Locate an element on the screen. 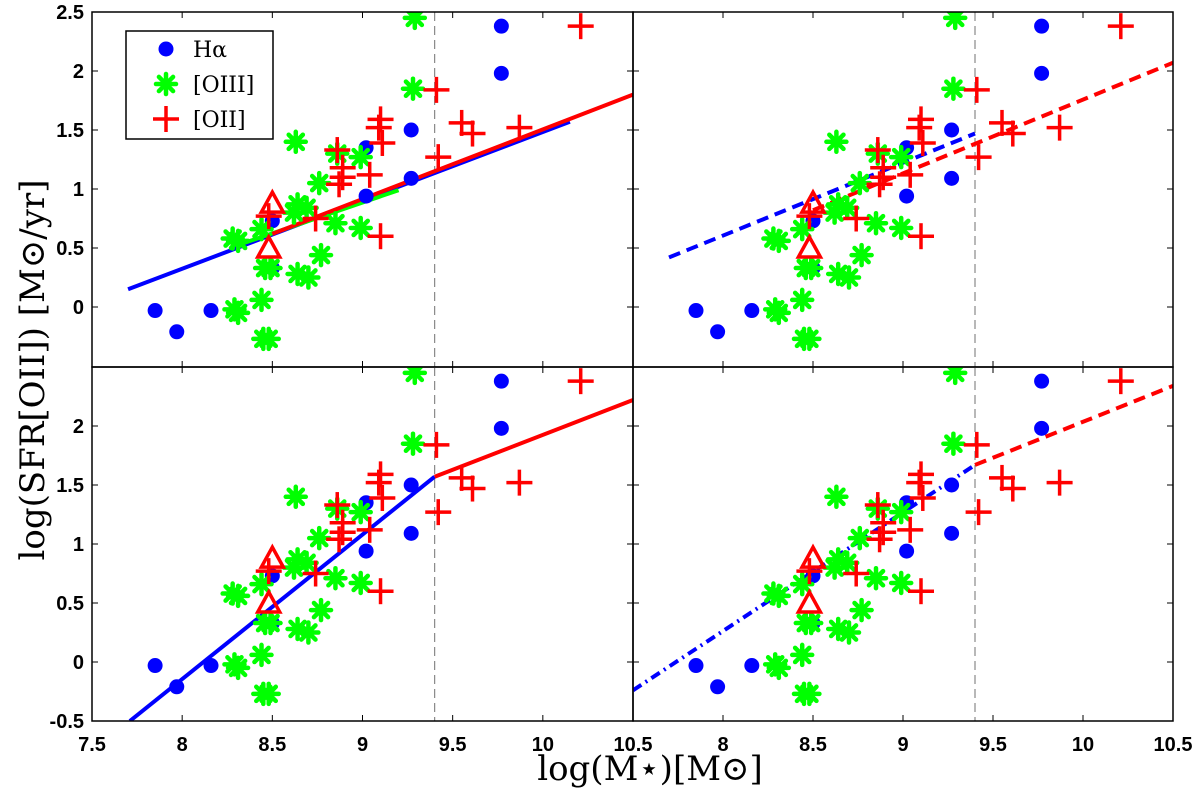 Image resolution: width=1200 pixels, height=791 pixels. x-tick-label: 9 is located at coordinates (362, 745).